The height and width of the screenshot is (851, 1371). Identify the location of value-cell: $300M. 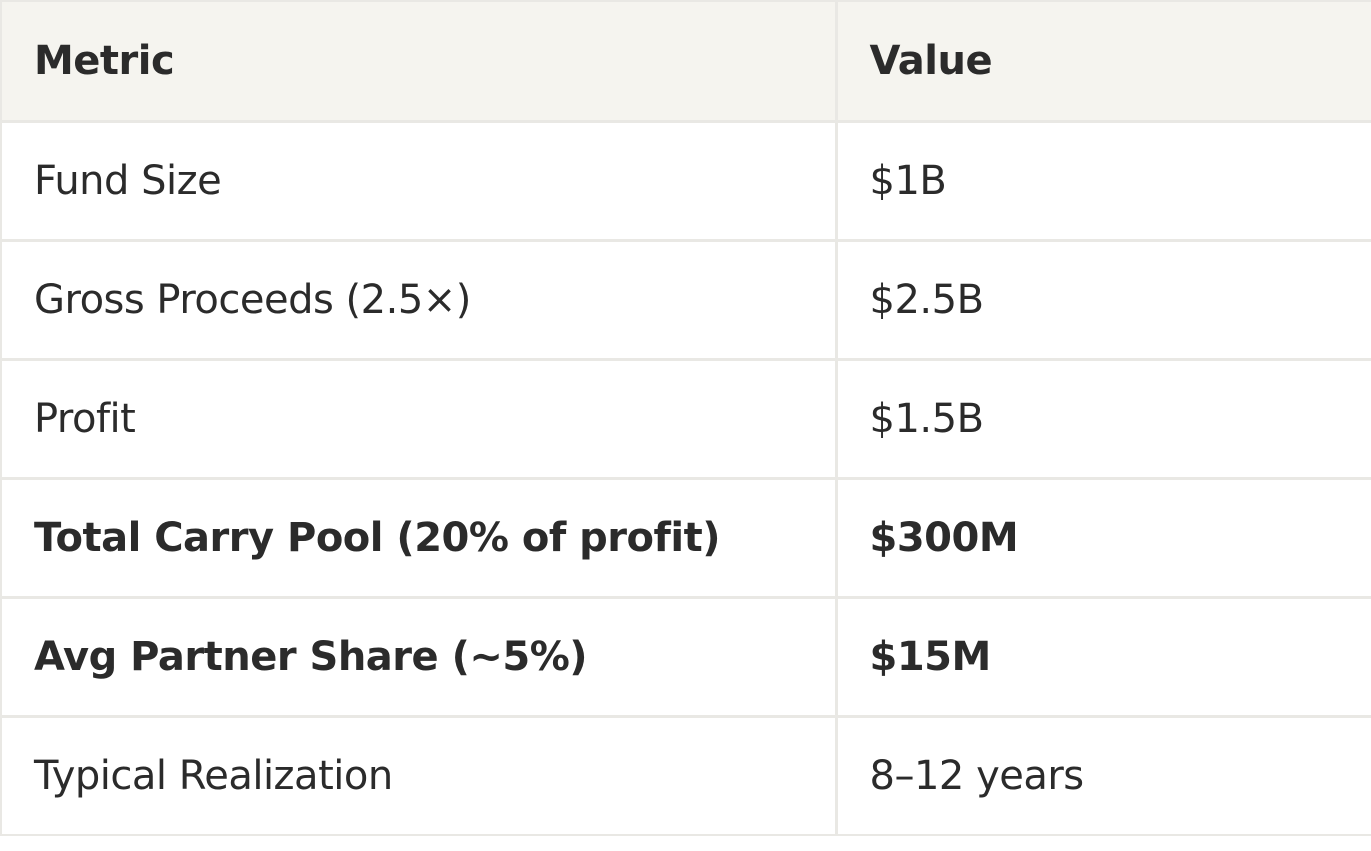
(1102, 538).